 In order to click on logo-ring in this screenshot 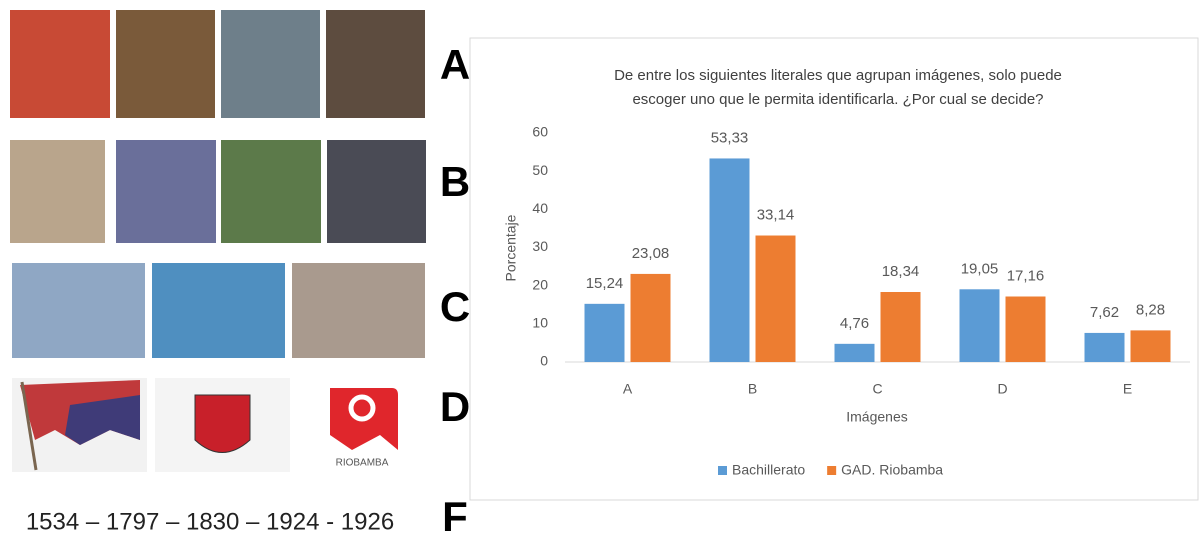, I will do `click(362, 408)`.